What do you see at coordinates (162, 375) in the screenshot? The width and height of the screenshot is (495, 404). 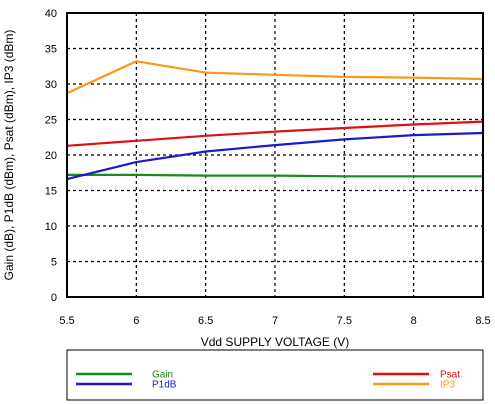 I see `legend-label-gain: Gain` at bounding box center [162, 375].